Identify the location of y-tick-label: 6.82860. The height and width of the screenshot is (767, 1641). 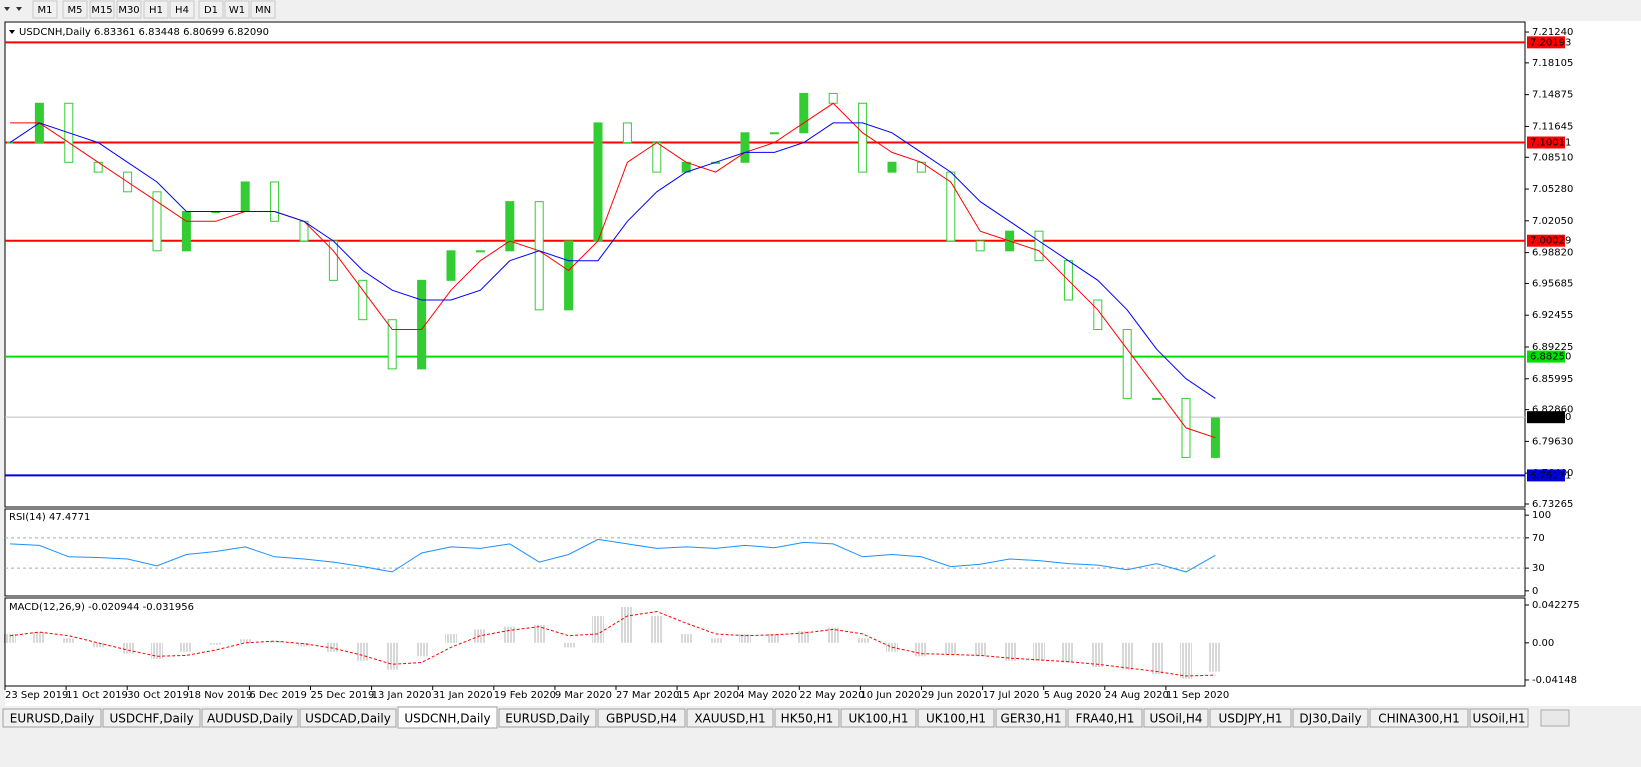
(1552, 410).